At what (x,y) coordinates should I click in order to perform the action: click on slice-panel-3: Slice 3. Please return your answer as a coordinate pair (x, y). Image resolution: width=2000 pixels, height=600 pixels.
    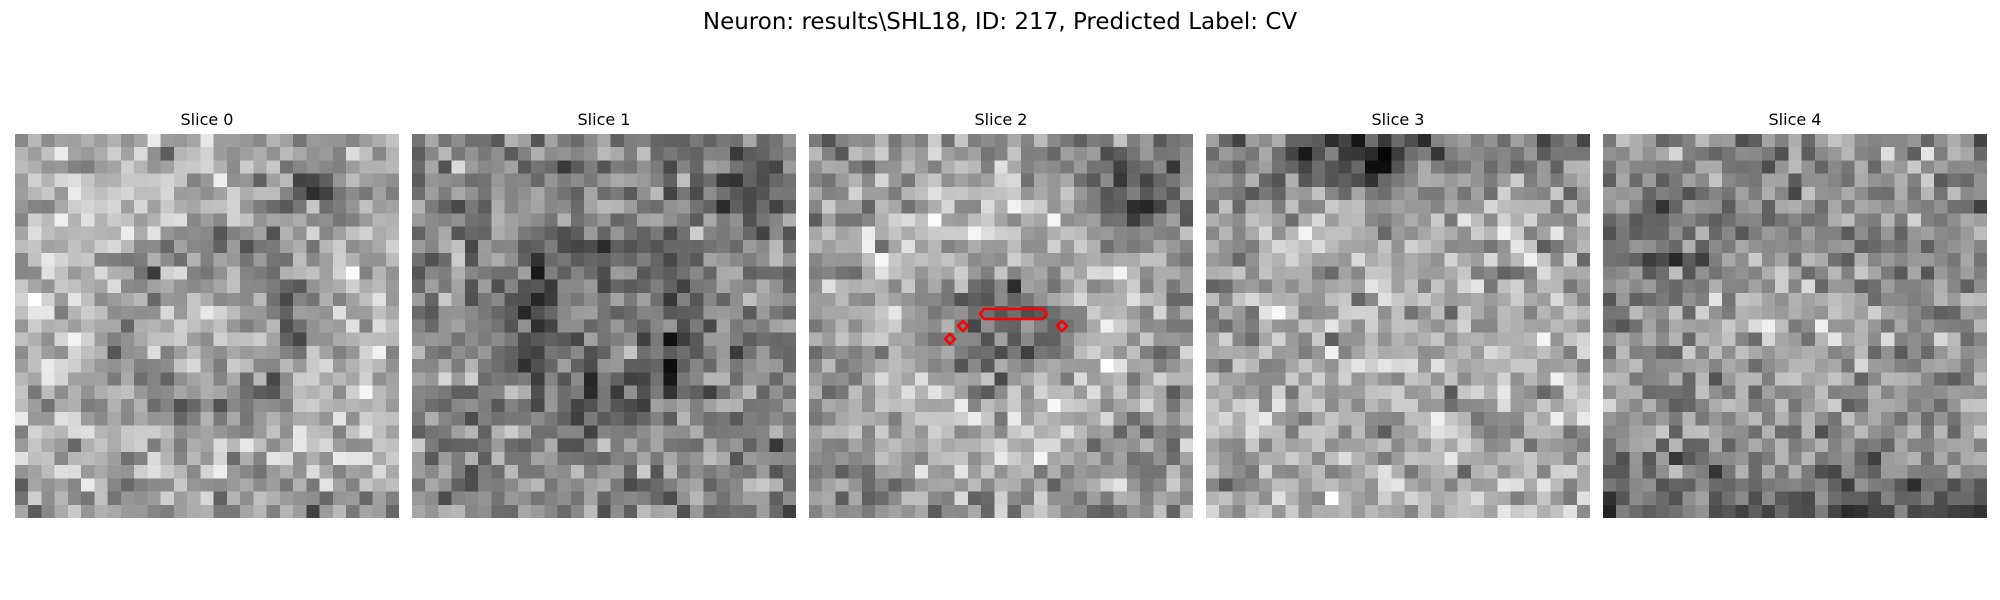
    Looking at the image, I should click on (1398, 315).